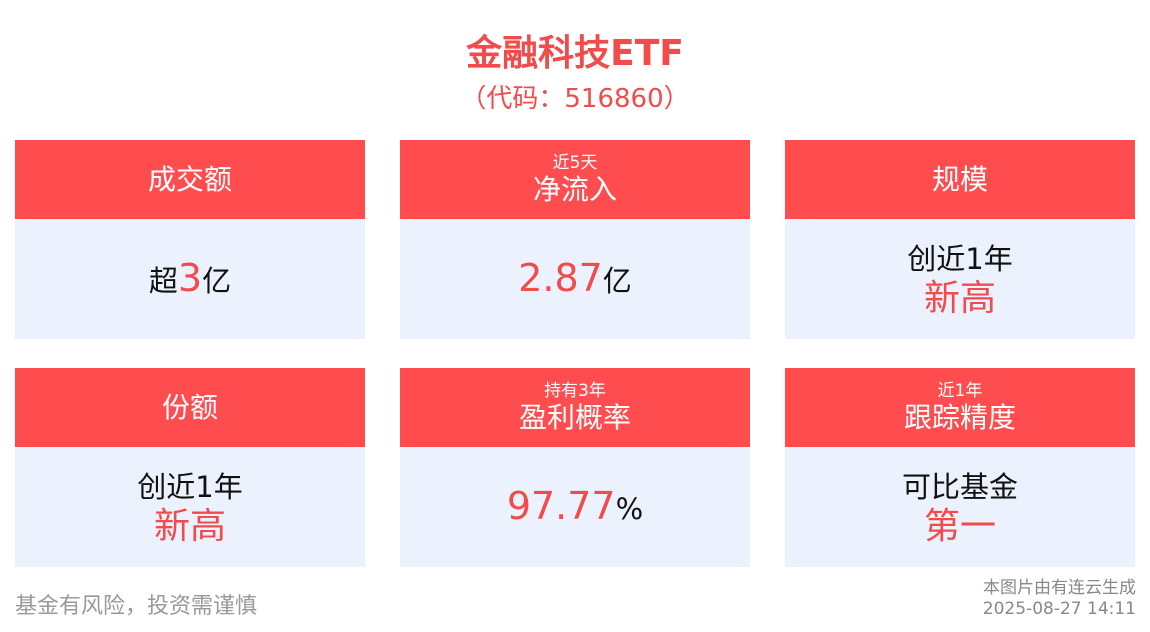 This screenshot has width=1150, height=632. I want to click on card-title: 跟踪精度, so click(959, 417).